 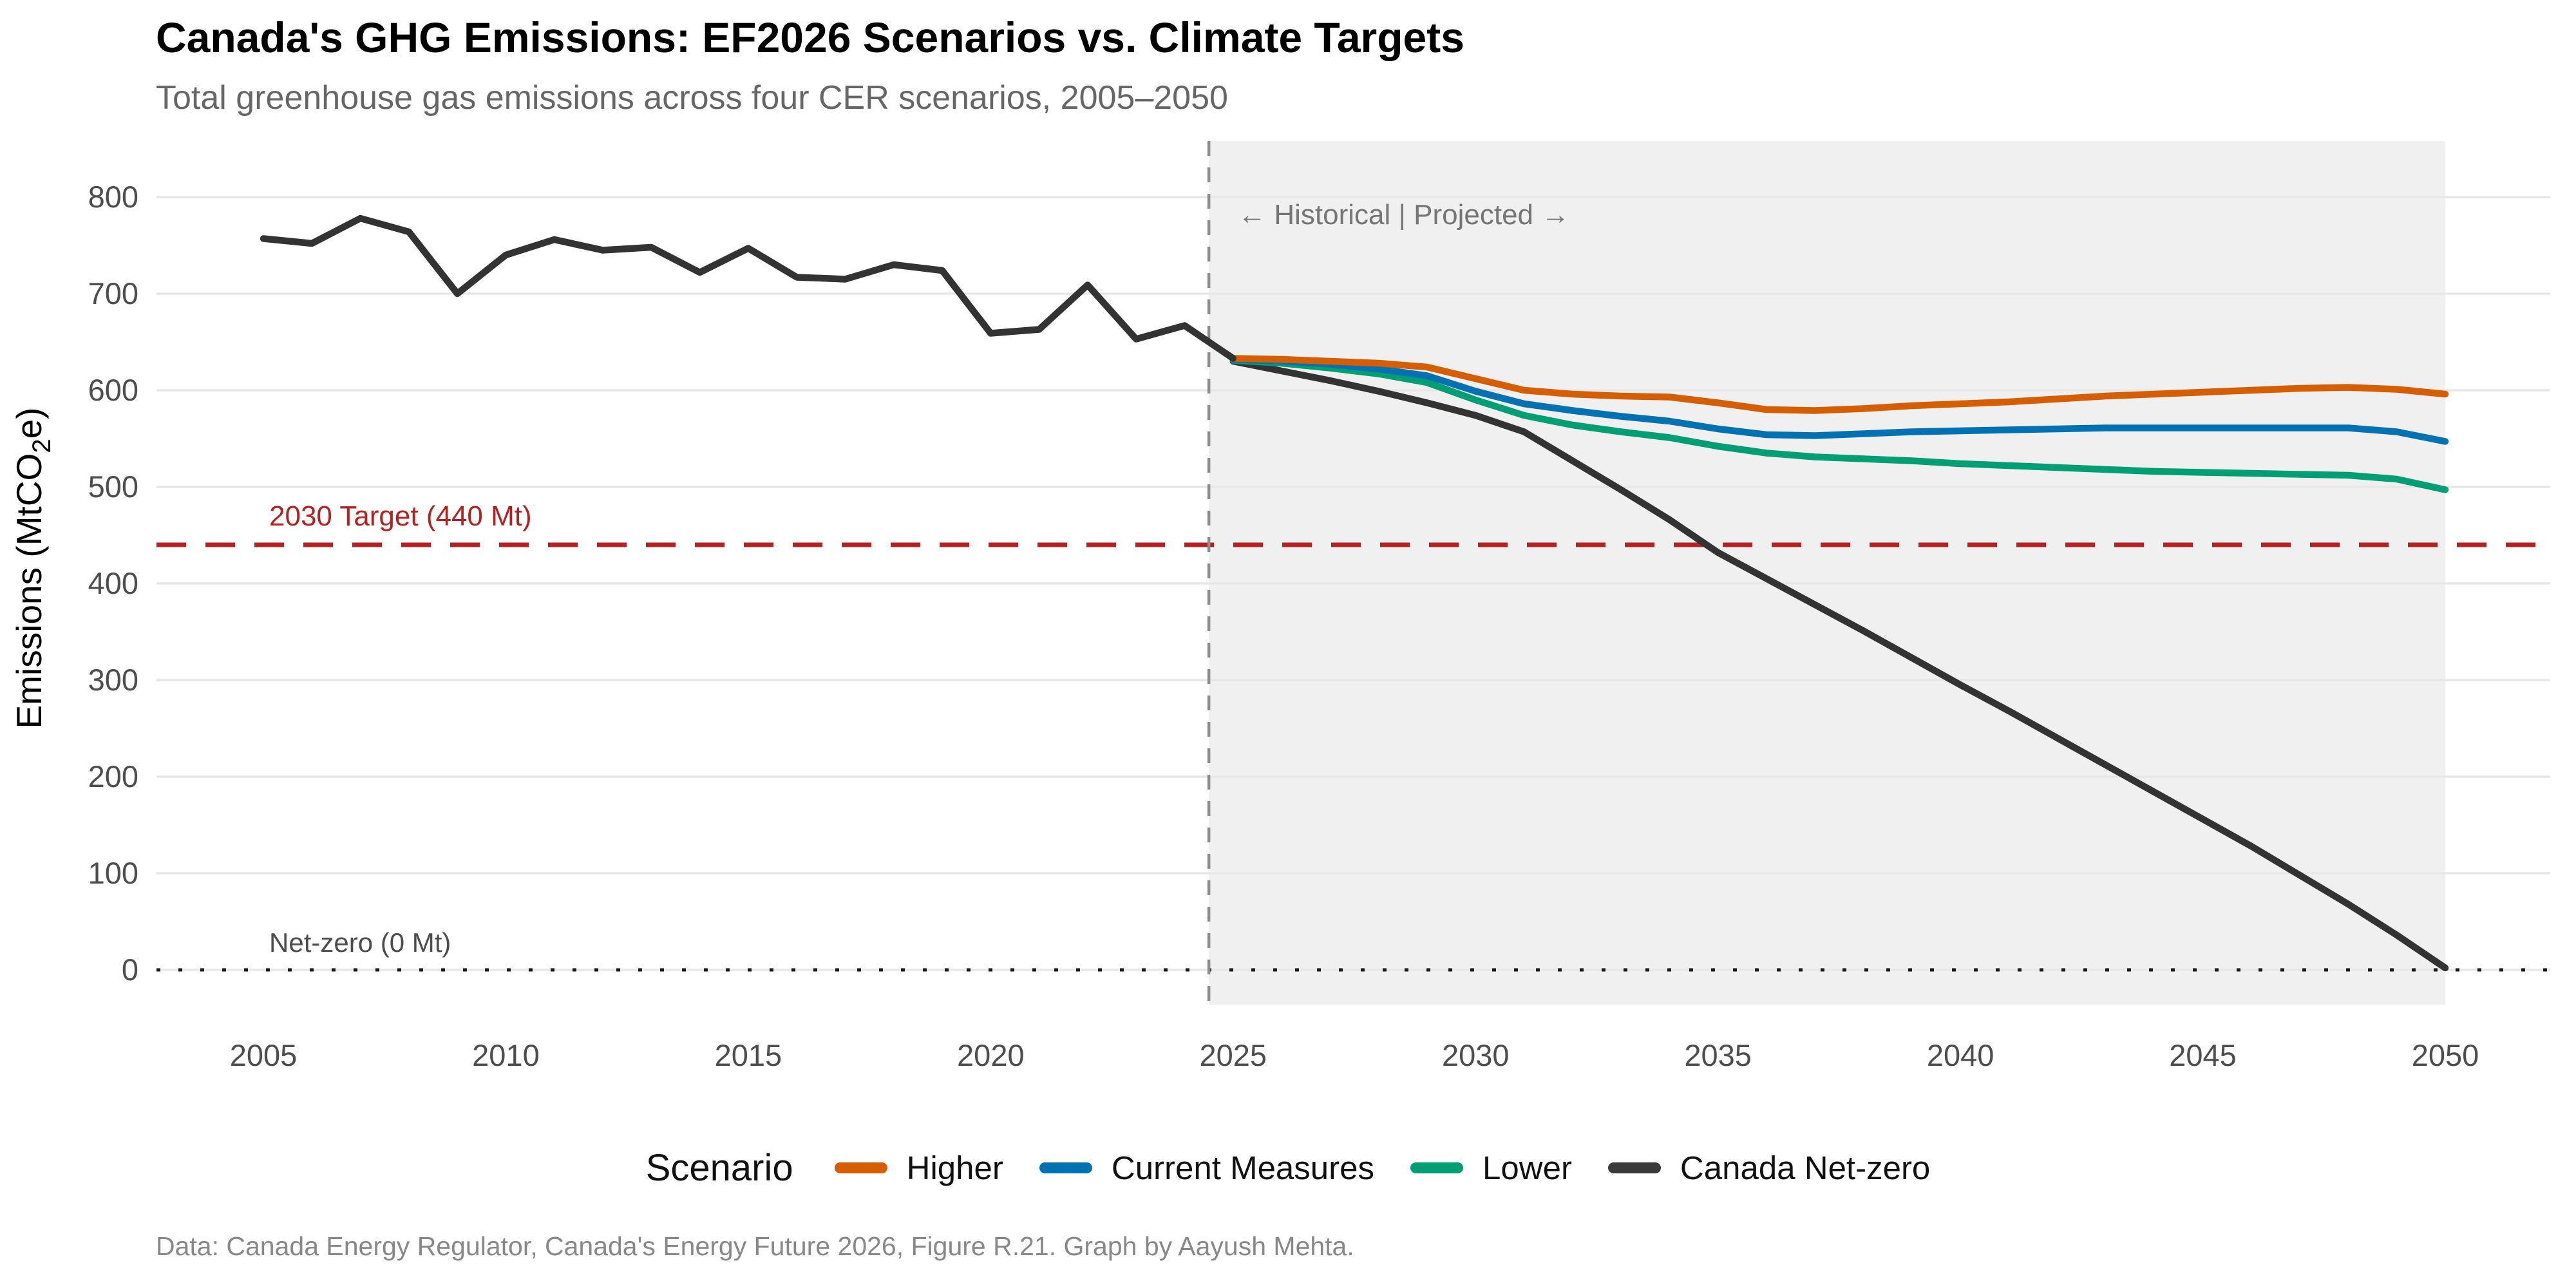 I want to click on legend-key-current-measures, so click(x=1065, y=1167).